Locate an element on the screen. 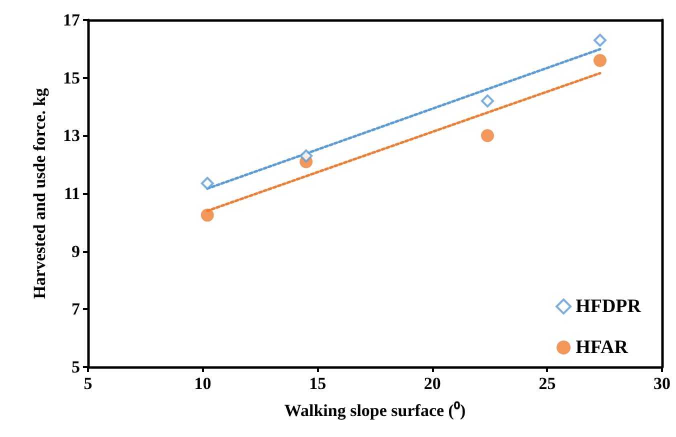 Image resolution: width=676 pixels, height=437 pixels. x-tick-label: 5 is located at coordinates (88, 383).